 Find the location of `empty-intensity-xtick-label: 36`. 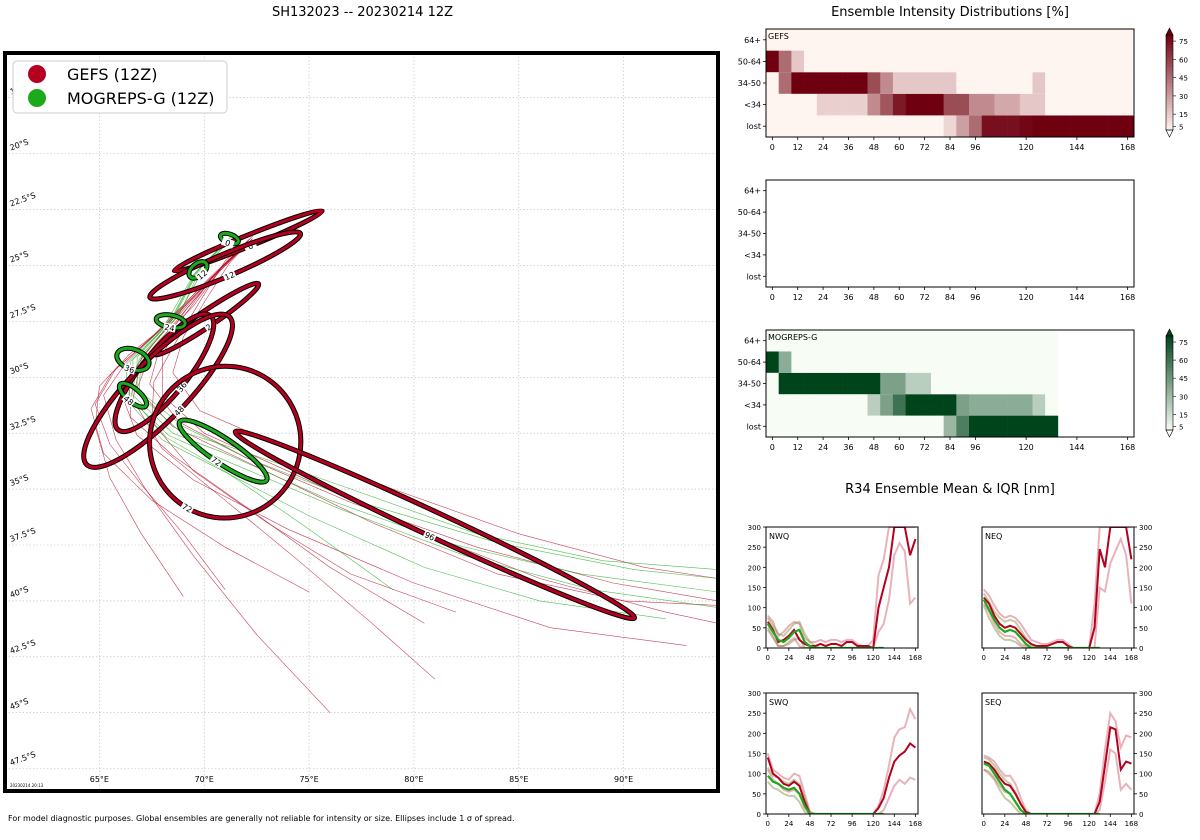

empty-intensity-xtick-label: 36 is located at coordinates (848, 297).